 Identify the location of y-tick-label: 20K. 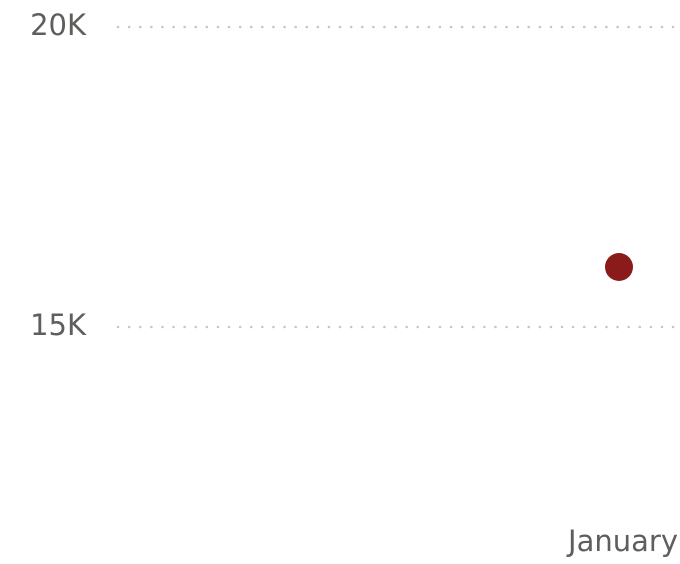
(58, 25).